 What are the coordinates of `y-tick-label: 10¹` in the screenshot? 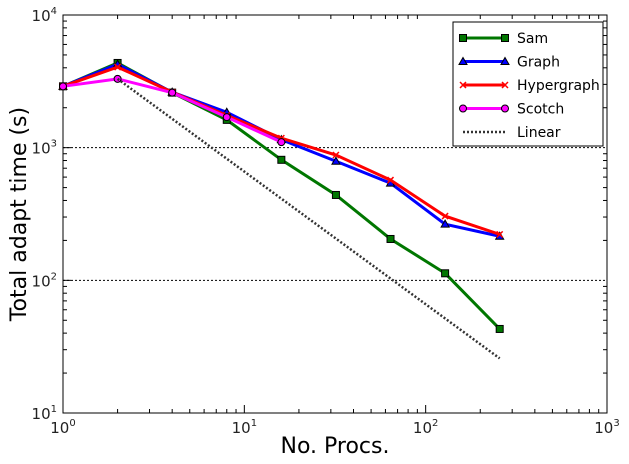 It's located at (44, 413).